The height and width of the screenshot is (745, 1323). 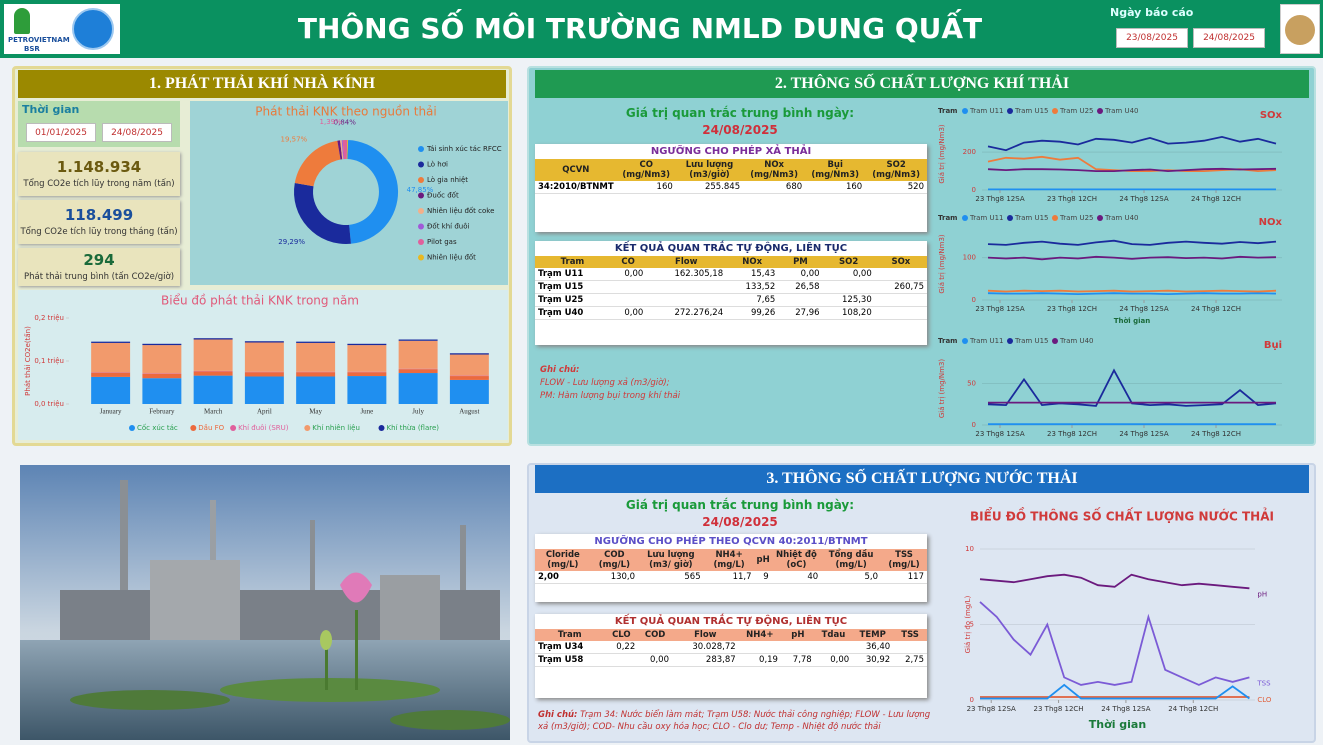 I want to click on table-cell: 0,22, so click(x=621, y=647).